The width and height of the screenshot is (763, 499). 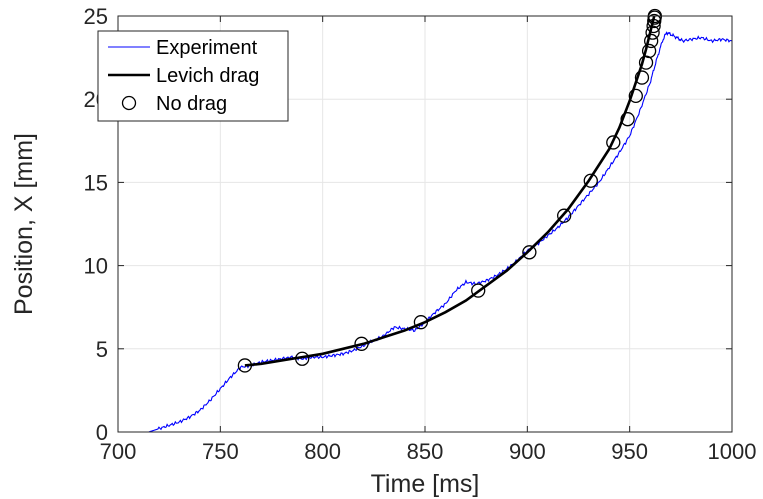 What do you see at coordinates (96, 266) in the screenshot?
I see `y-tick-label-10: 10` at bounding box center [96, 266].